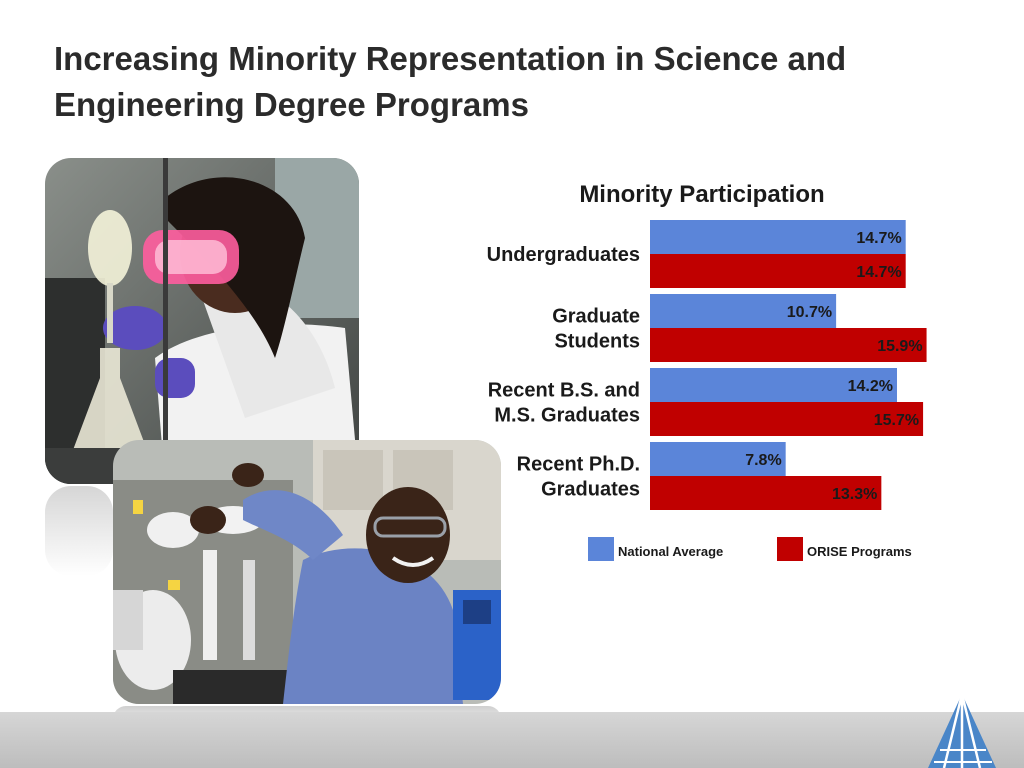  I want to click on bar-national-average-recent-b-s-and-m-s-graduates, so click(773, 385).